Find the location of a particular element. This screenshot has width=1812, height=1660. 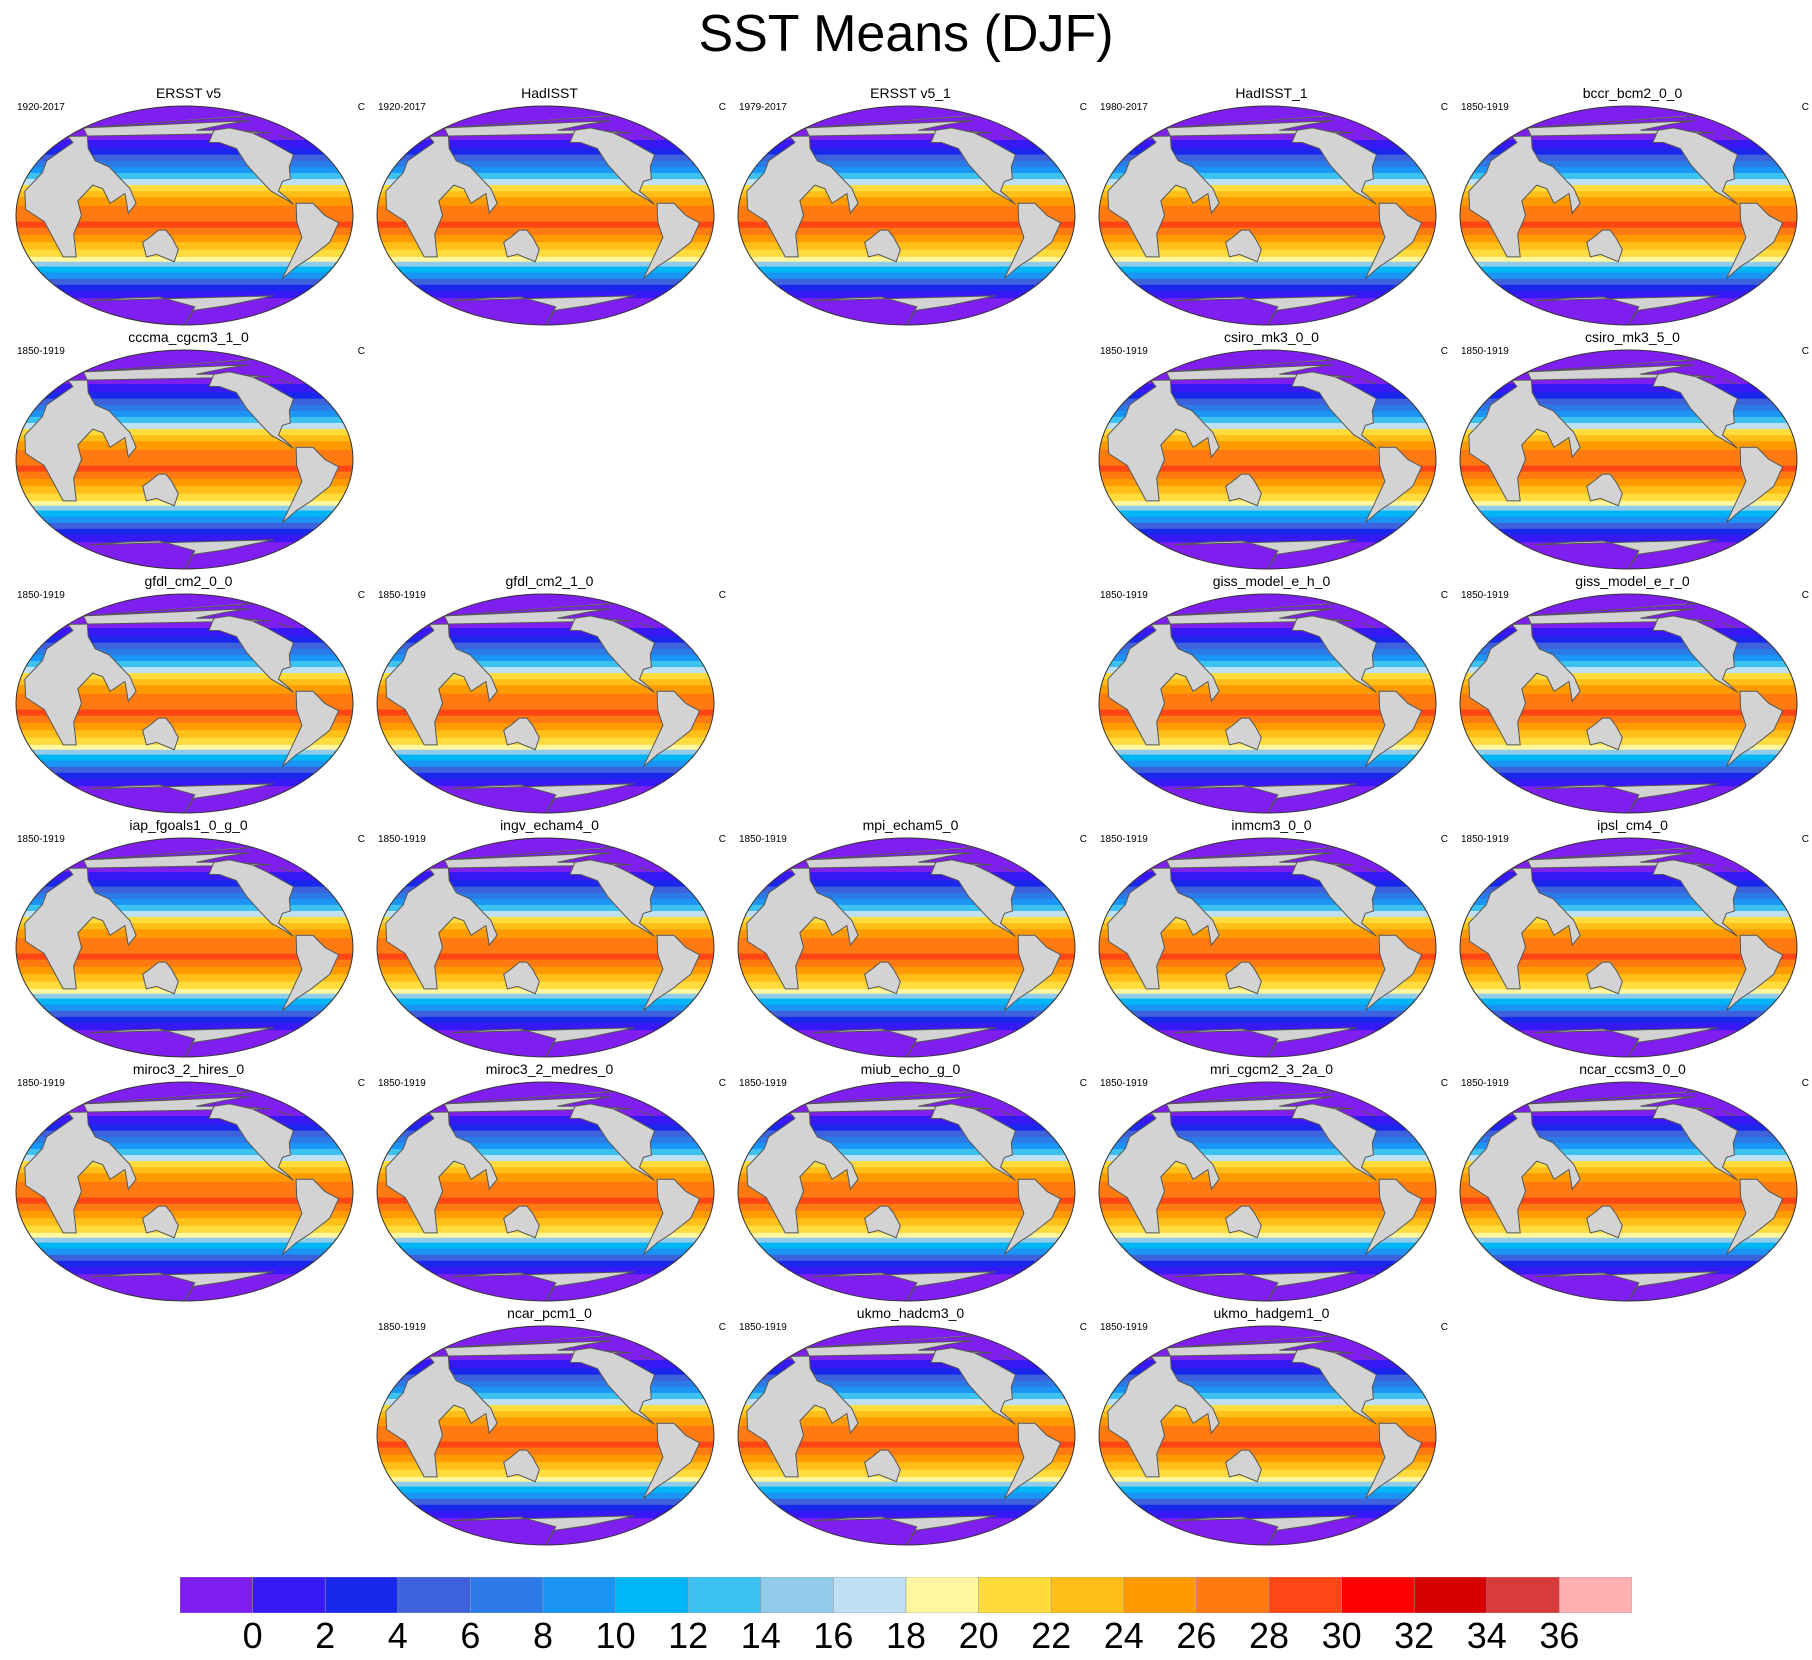

map-panel: ukmo_hadgem1_0 1850-1919 C is located at coordinates (1271, 1426).